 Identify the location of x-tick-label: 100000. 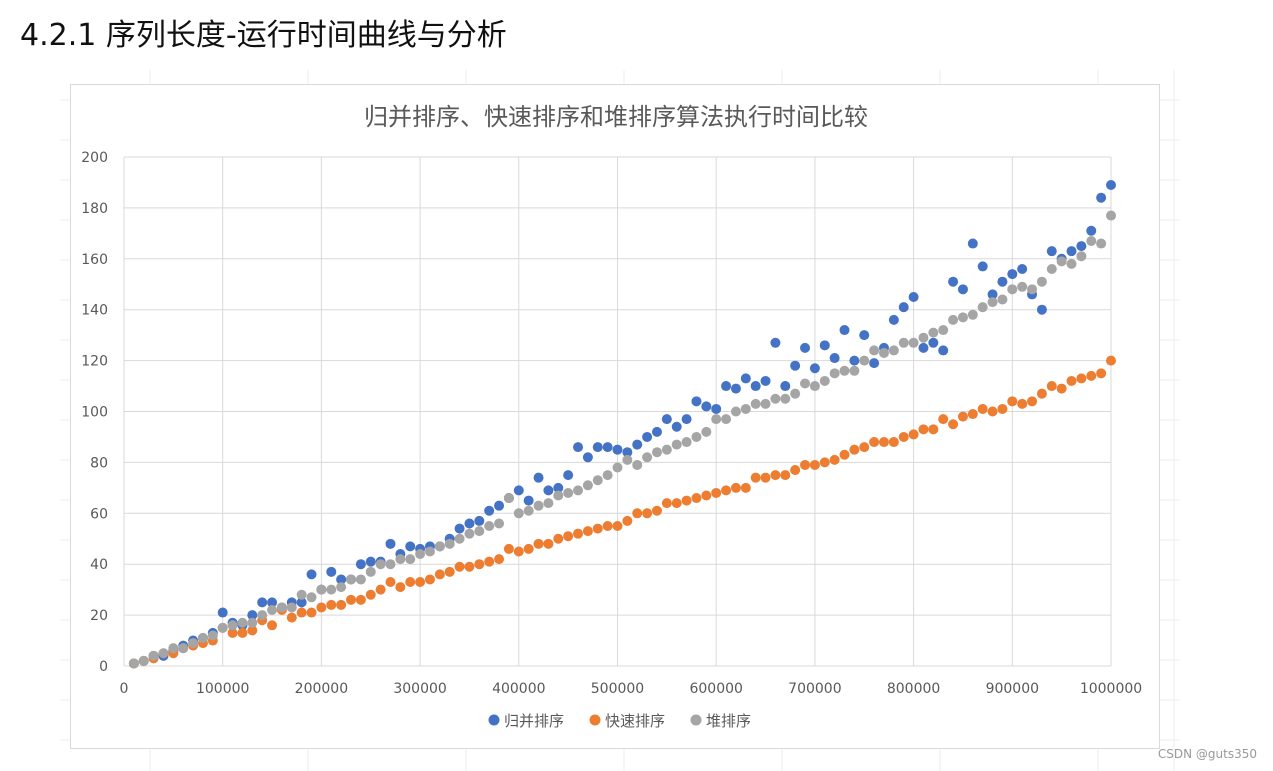
(222, 689).